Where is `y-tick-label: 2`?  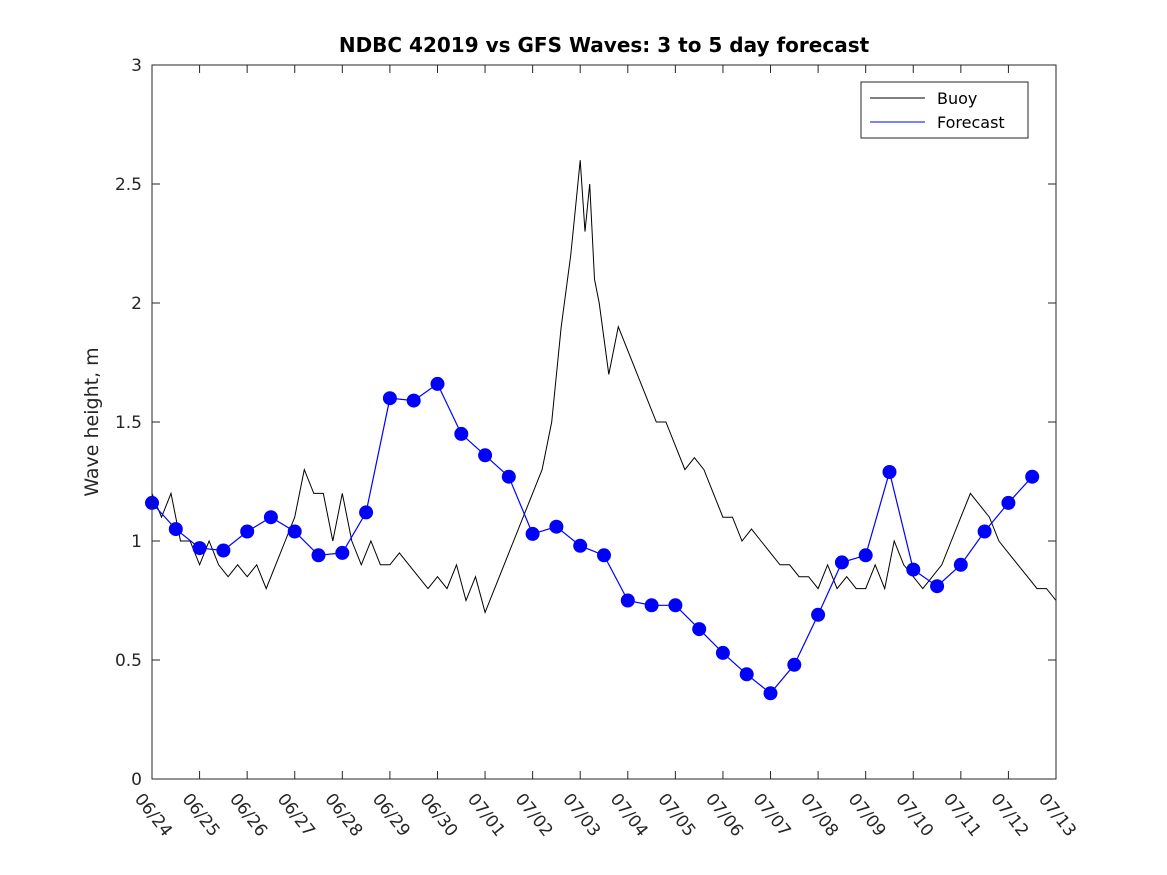 y-tick-label: 2 is located at coordinates (136, 304).